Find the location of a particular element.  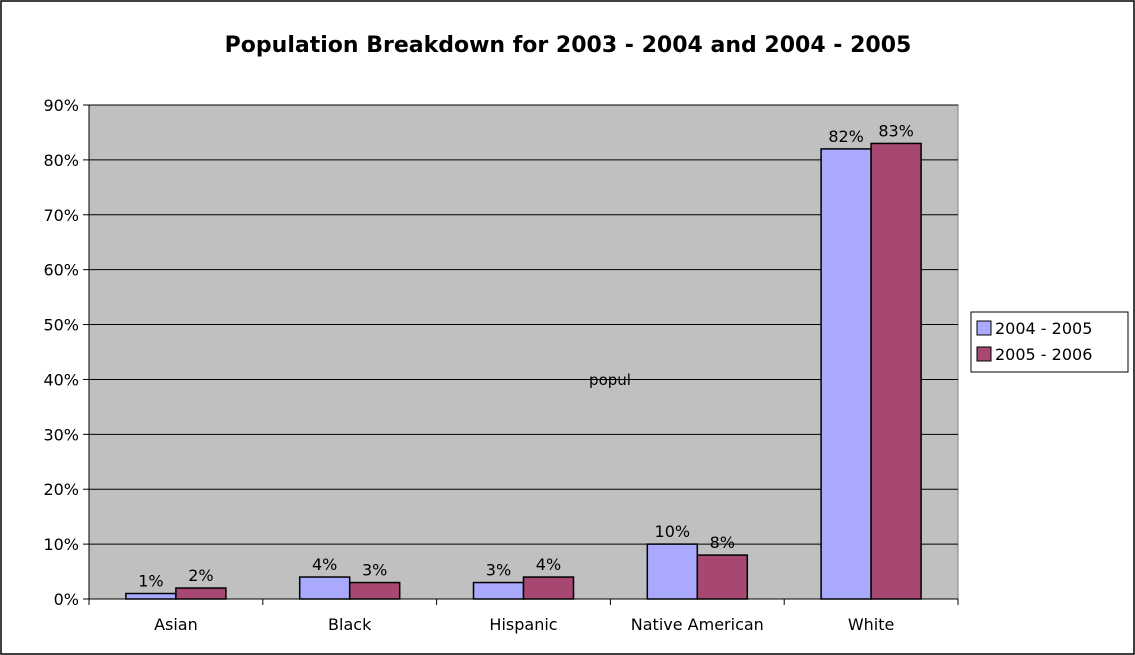

category-label: Native American is located at coordinates (697, 624).